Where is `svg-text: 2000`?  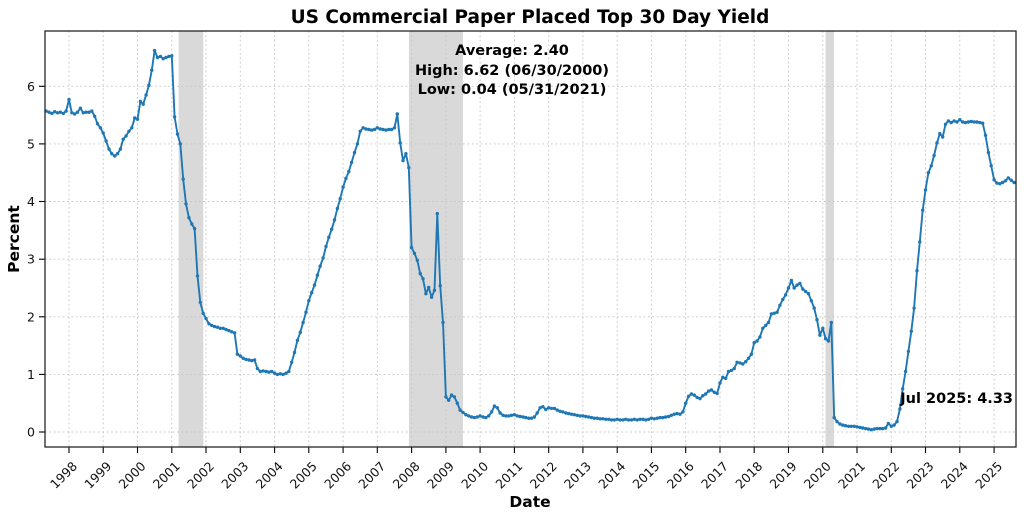
svg-text: 2000 is located at coordinates (132, 474).